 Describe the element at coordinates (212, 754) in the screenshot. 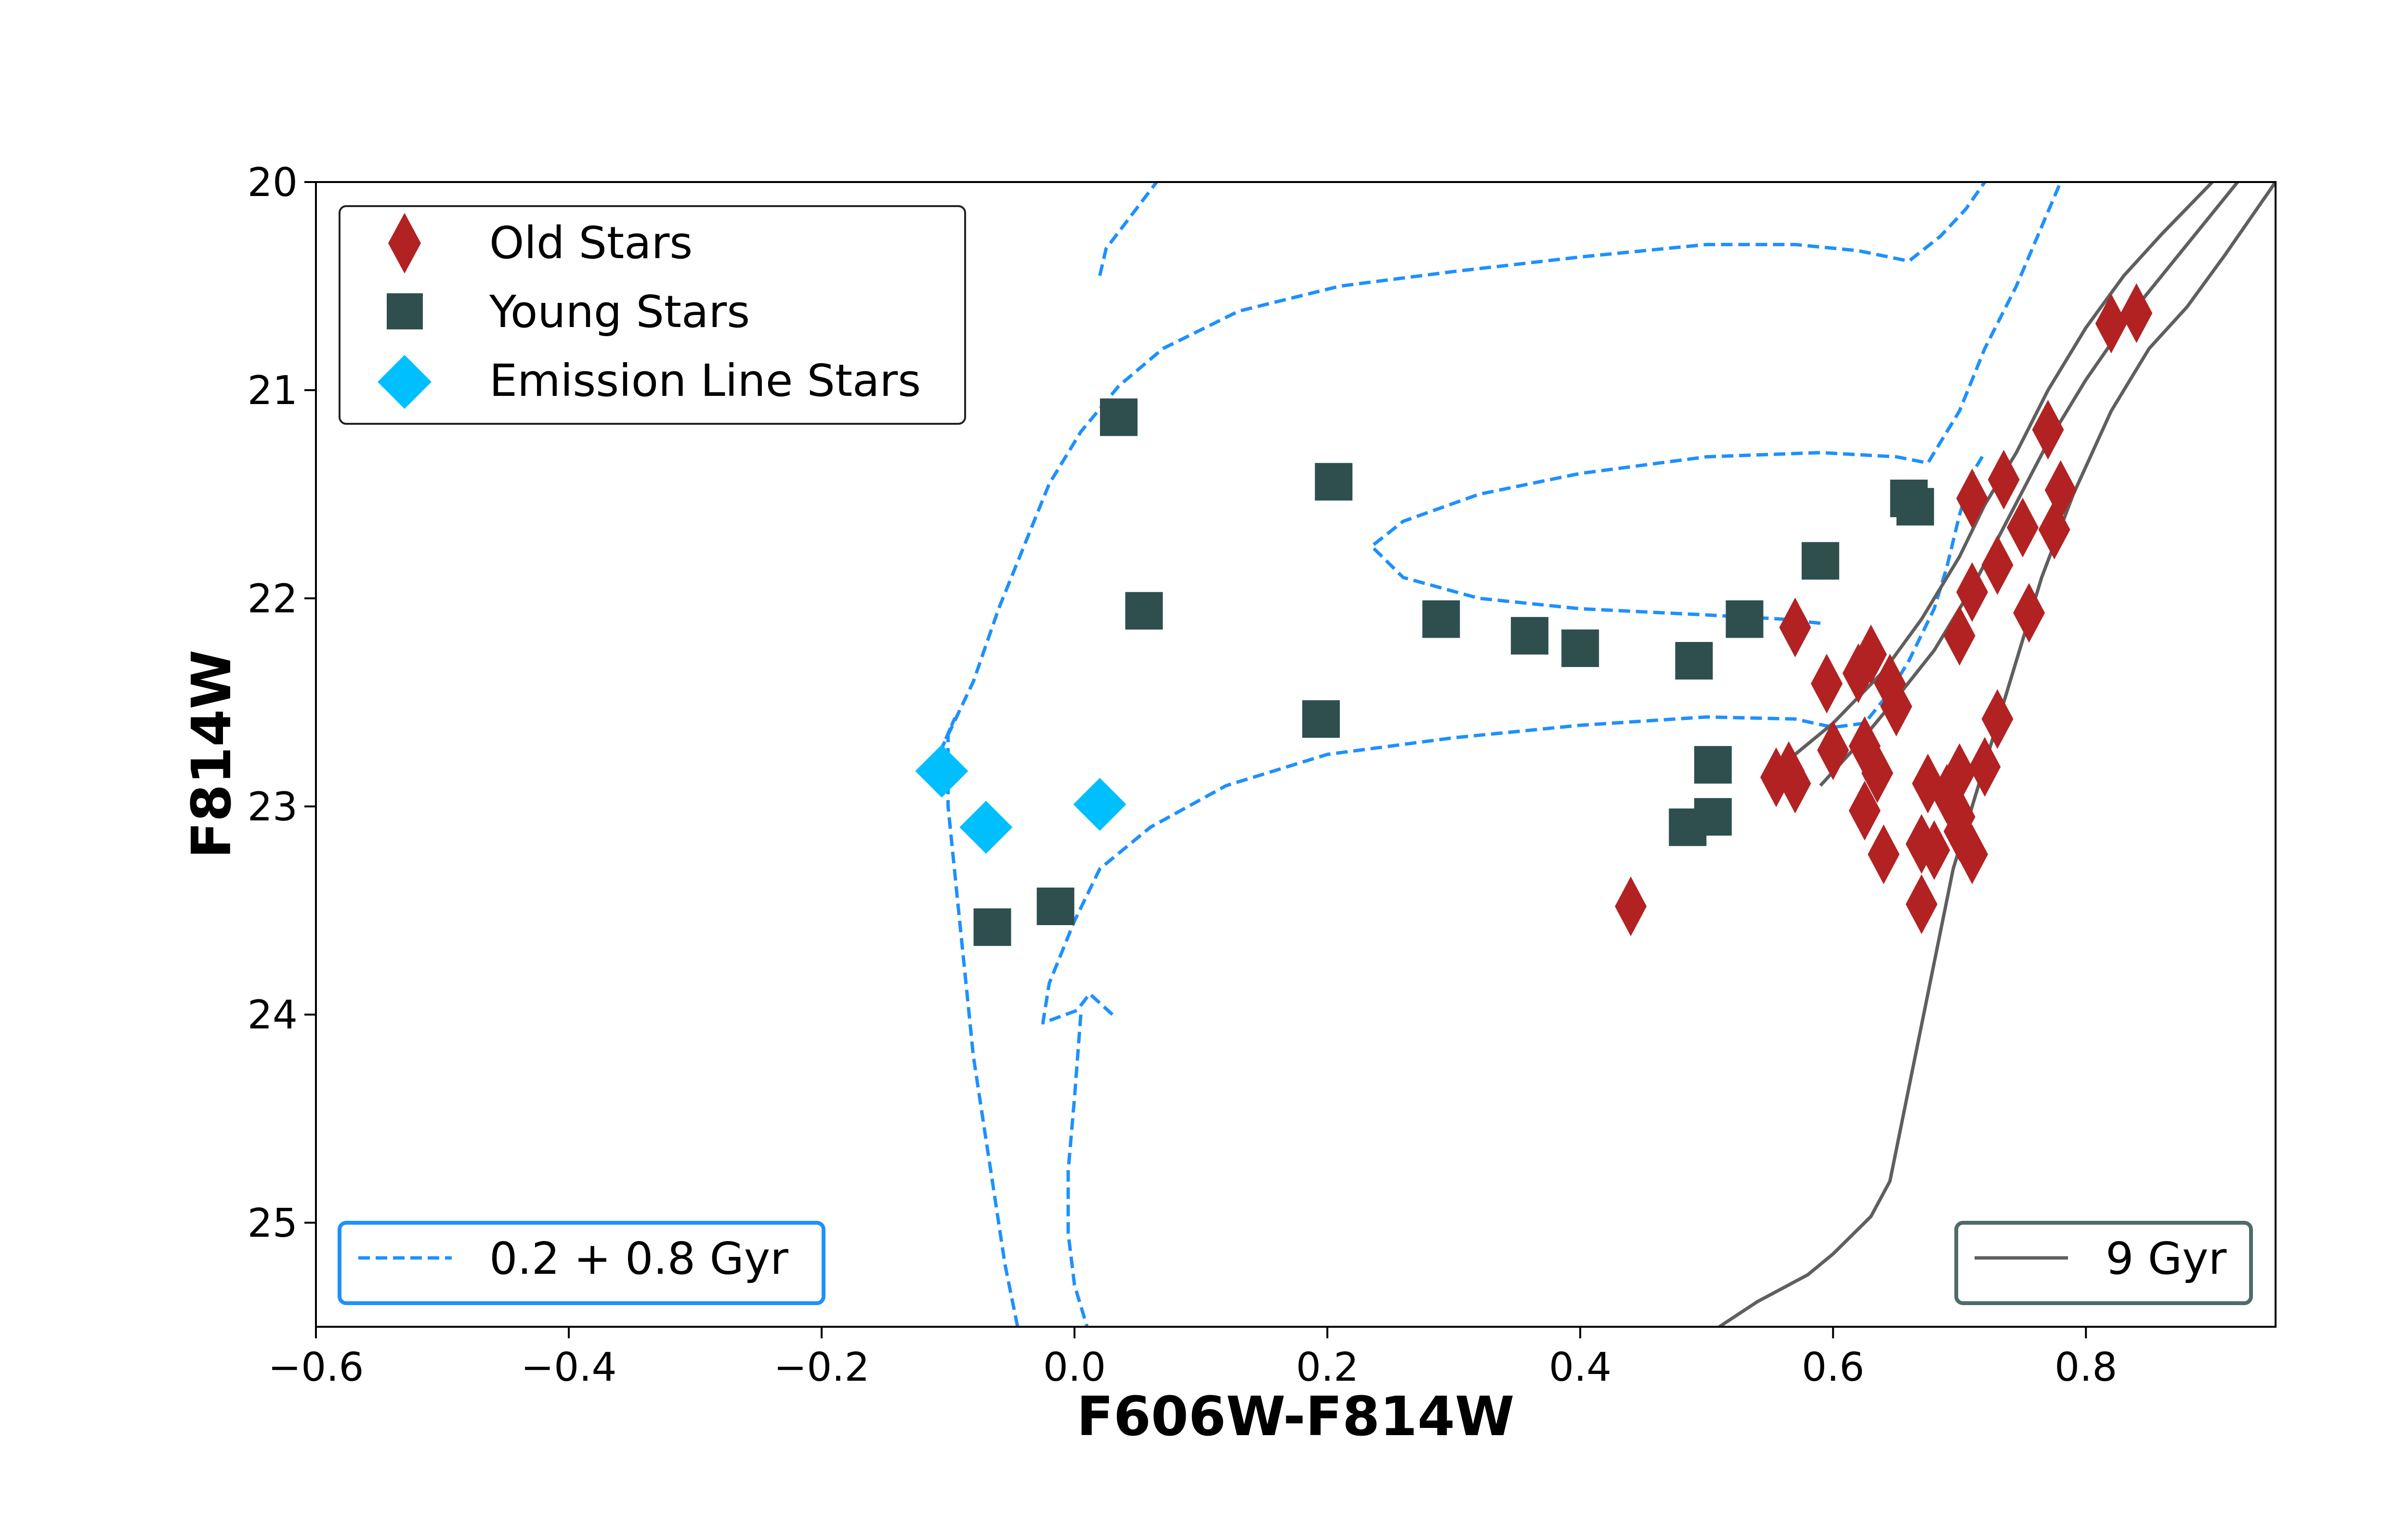

I see `y-axis-title: F814W` at that location.